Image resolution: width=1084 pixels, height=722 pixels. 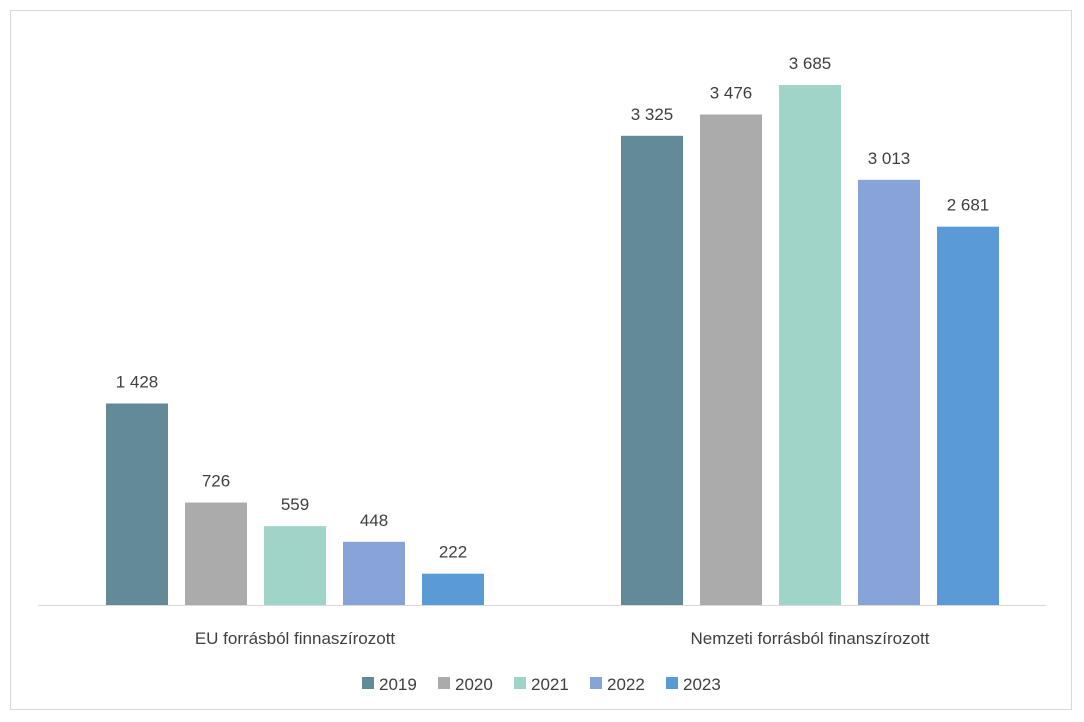 I want to click on bar-2022-nemzeti, so click(x=889, y=392).